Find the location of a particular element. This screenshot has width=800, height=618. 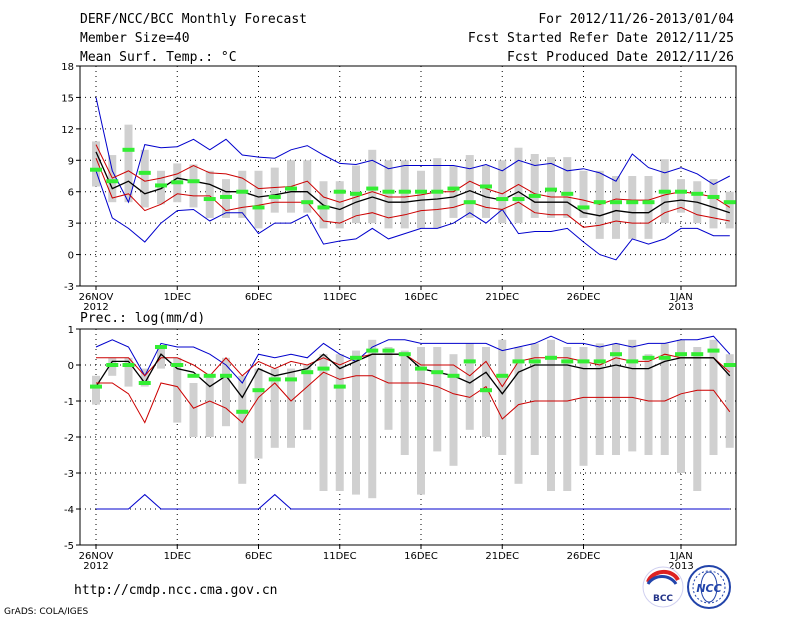

precip-title: Prec.: log(mm/d) is located at coordinates (142, 318).